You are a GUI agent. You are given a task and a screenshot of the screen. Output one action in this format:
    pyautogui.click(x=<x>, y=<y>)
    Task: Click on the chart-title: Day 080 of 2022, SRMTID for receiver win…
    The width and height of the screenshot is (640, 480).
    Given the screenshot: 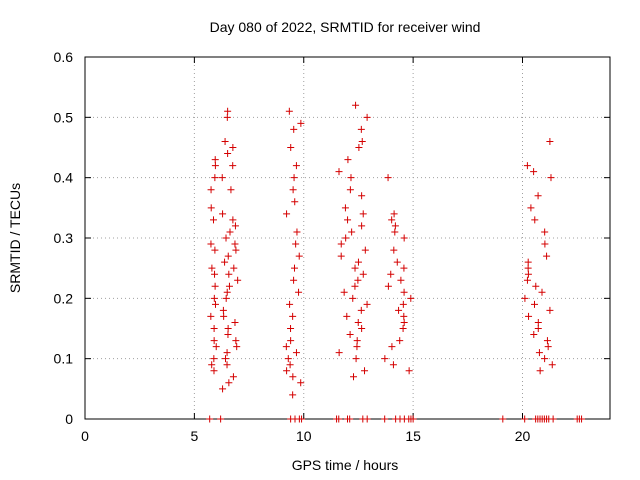 What is the action you would take?
    pyautogui.click(x=345, y=27)
    